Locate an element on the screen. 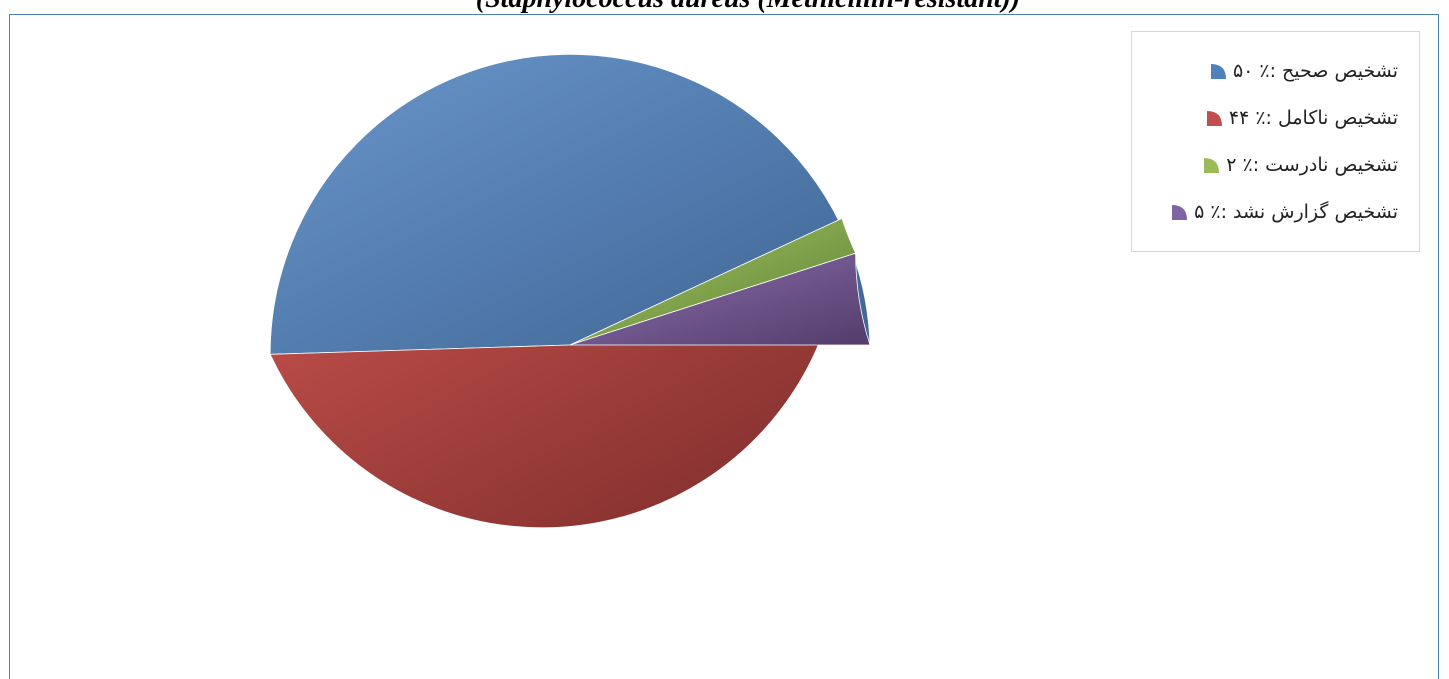 The height and width of the screenshot is (679, 1449). legend-label: تشخیص ناکامل :٪ ۴۴ is located at coordinates (1313, 118).